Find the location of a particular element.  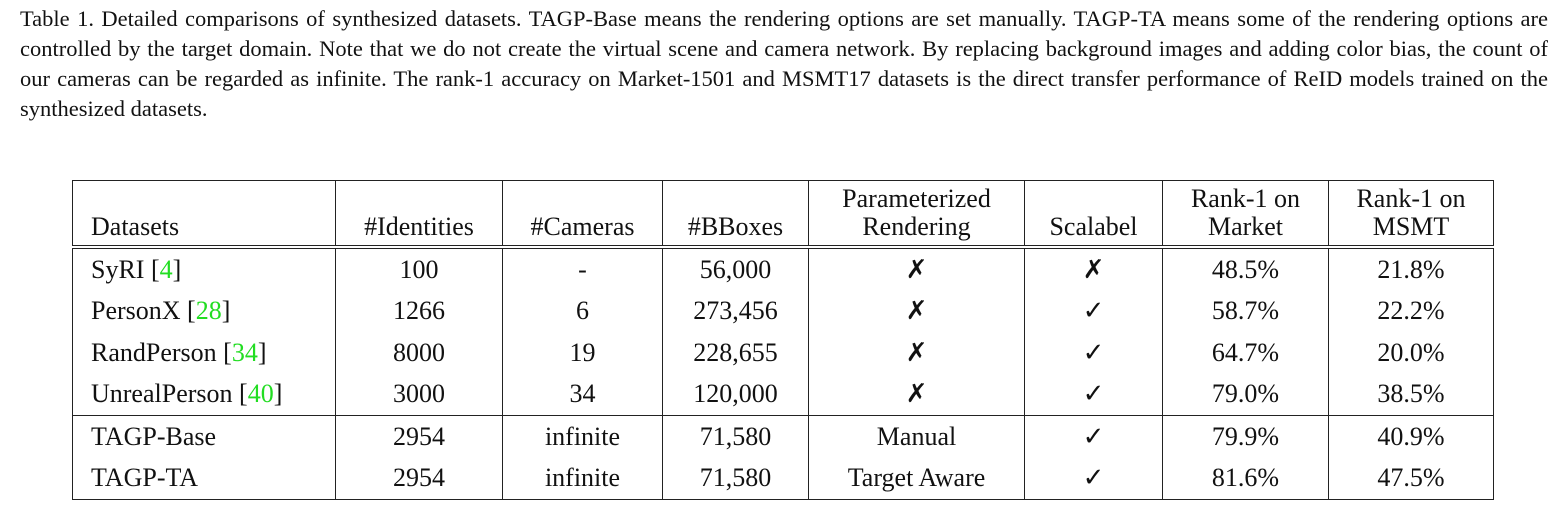

table-cell: 58.7% is located at coordinates (1245, 311).